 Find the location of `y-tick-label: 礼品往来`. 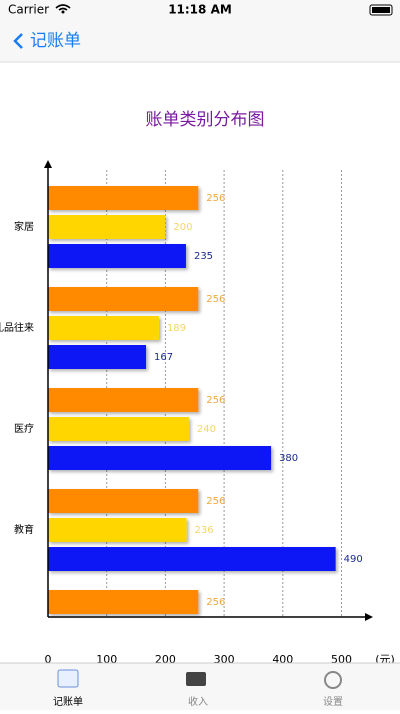

y-tick-label: 礼品往来 is located at coordinates (17, 327).